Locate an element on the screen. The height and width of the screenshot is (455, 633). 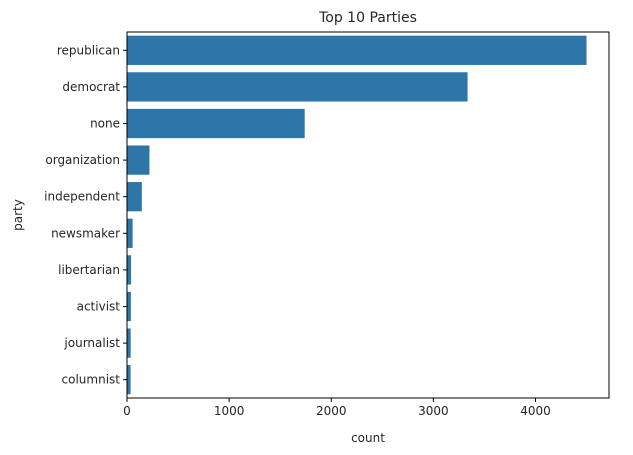
bar-none is located at coordinates (216, 123).